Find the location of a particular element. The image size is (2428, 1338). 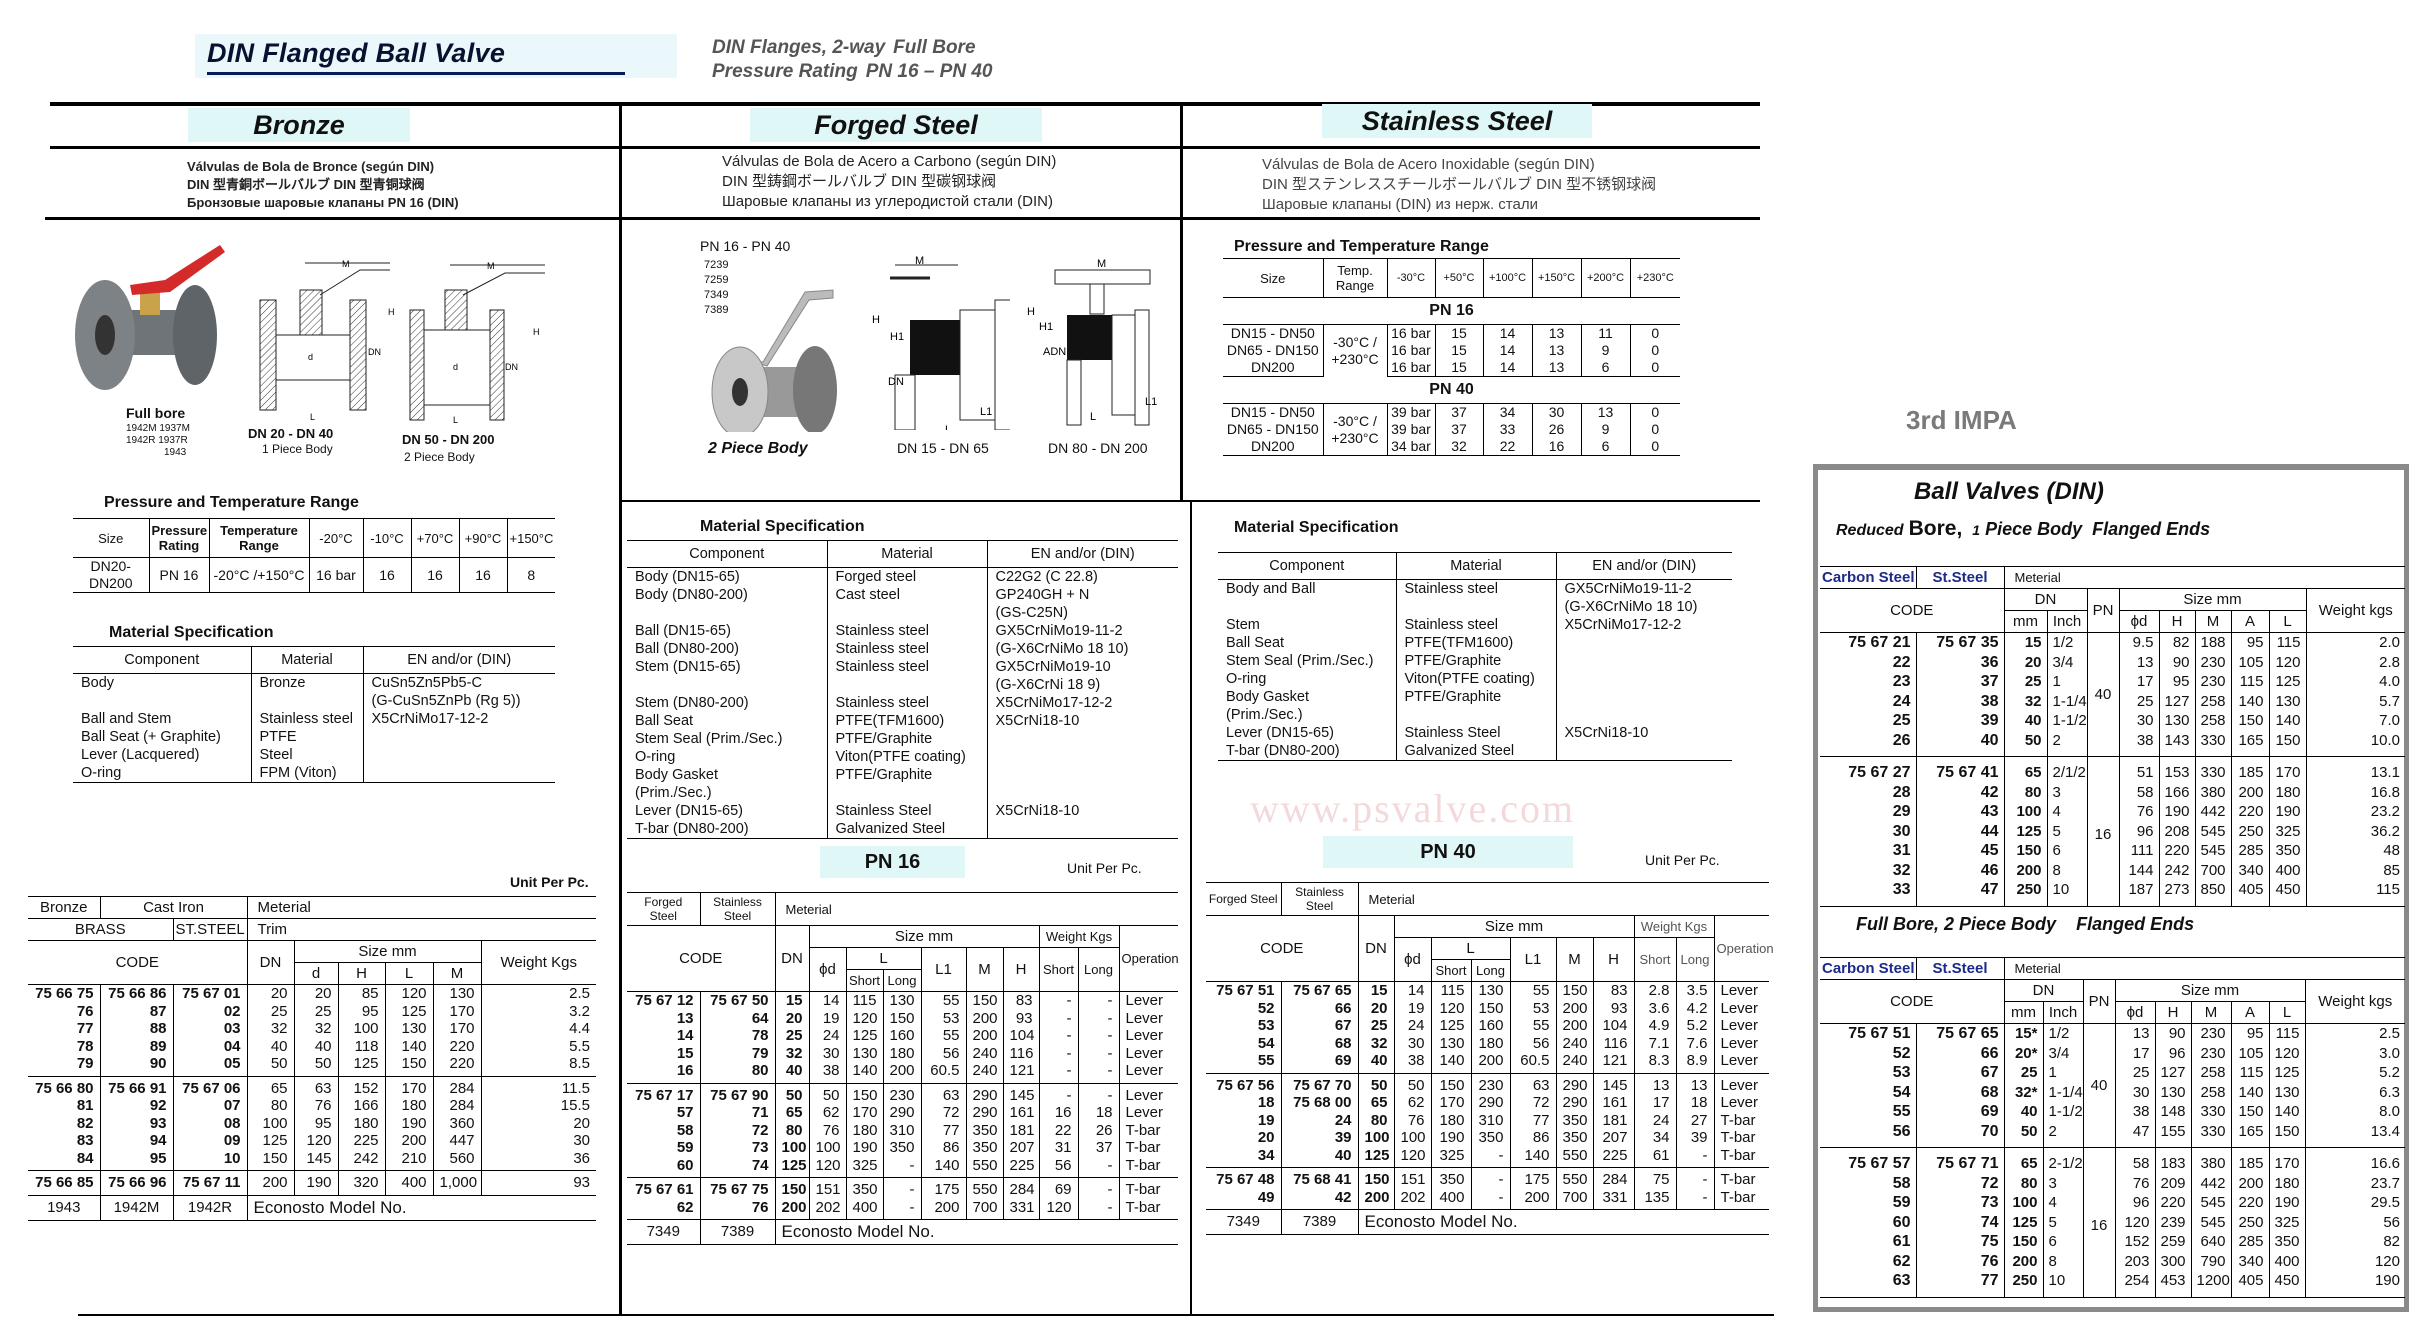

cell: T-bar is located at coordinates (1741, 1199).